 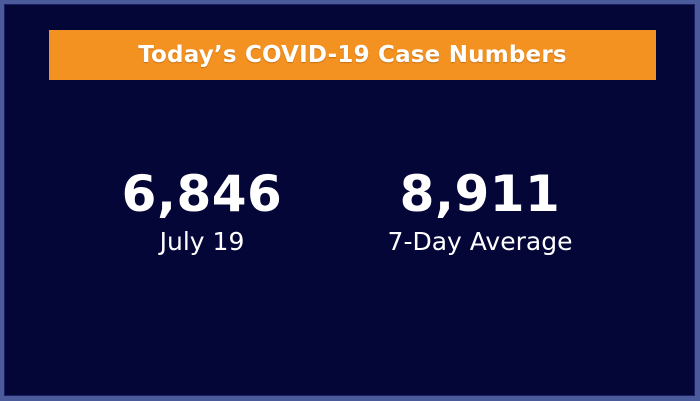 I want to click on stat-value: 6,846, so click(x=202, y=194).